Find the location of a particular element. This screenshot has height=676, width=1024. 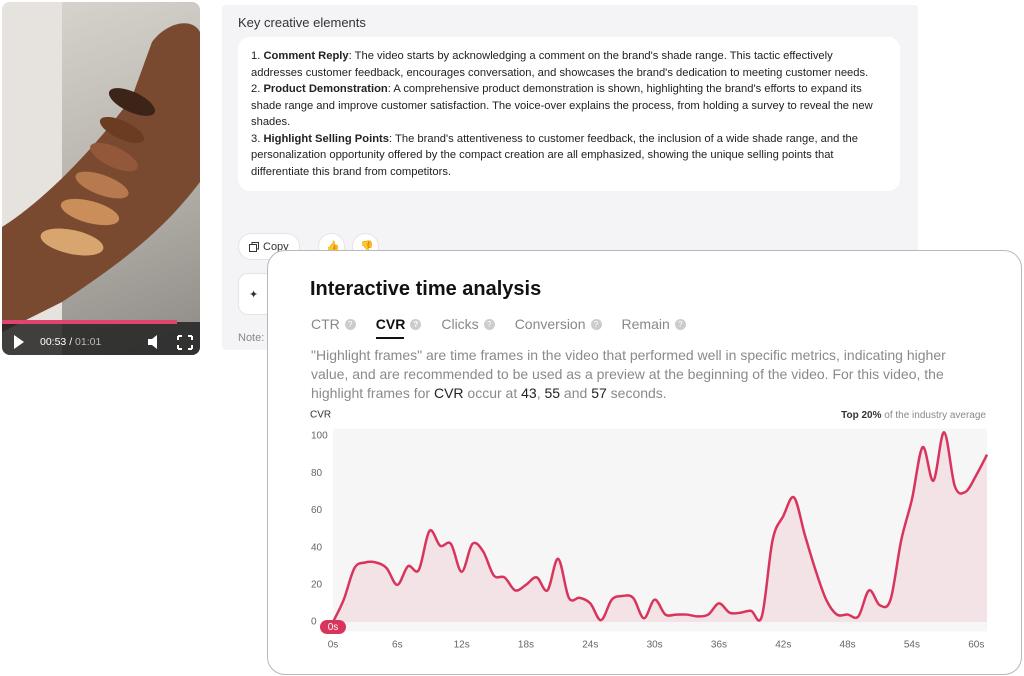

duration: 01:01 is located at coordinates (88, 342).